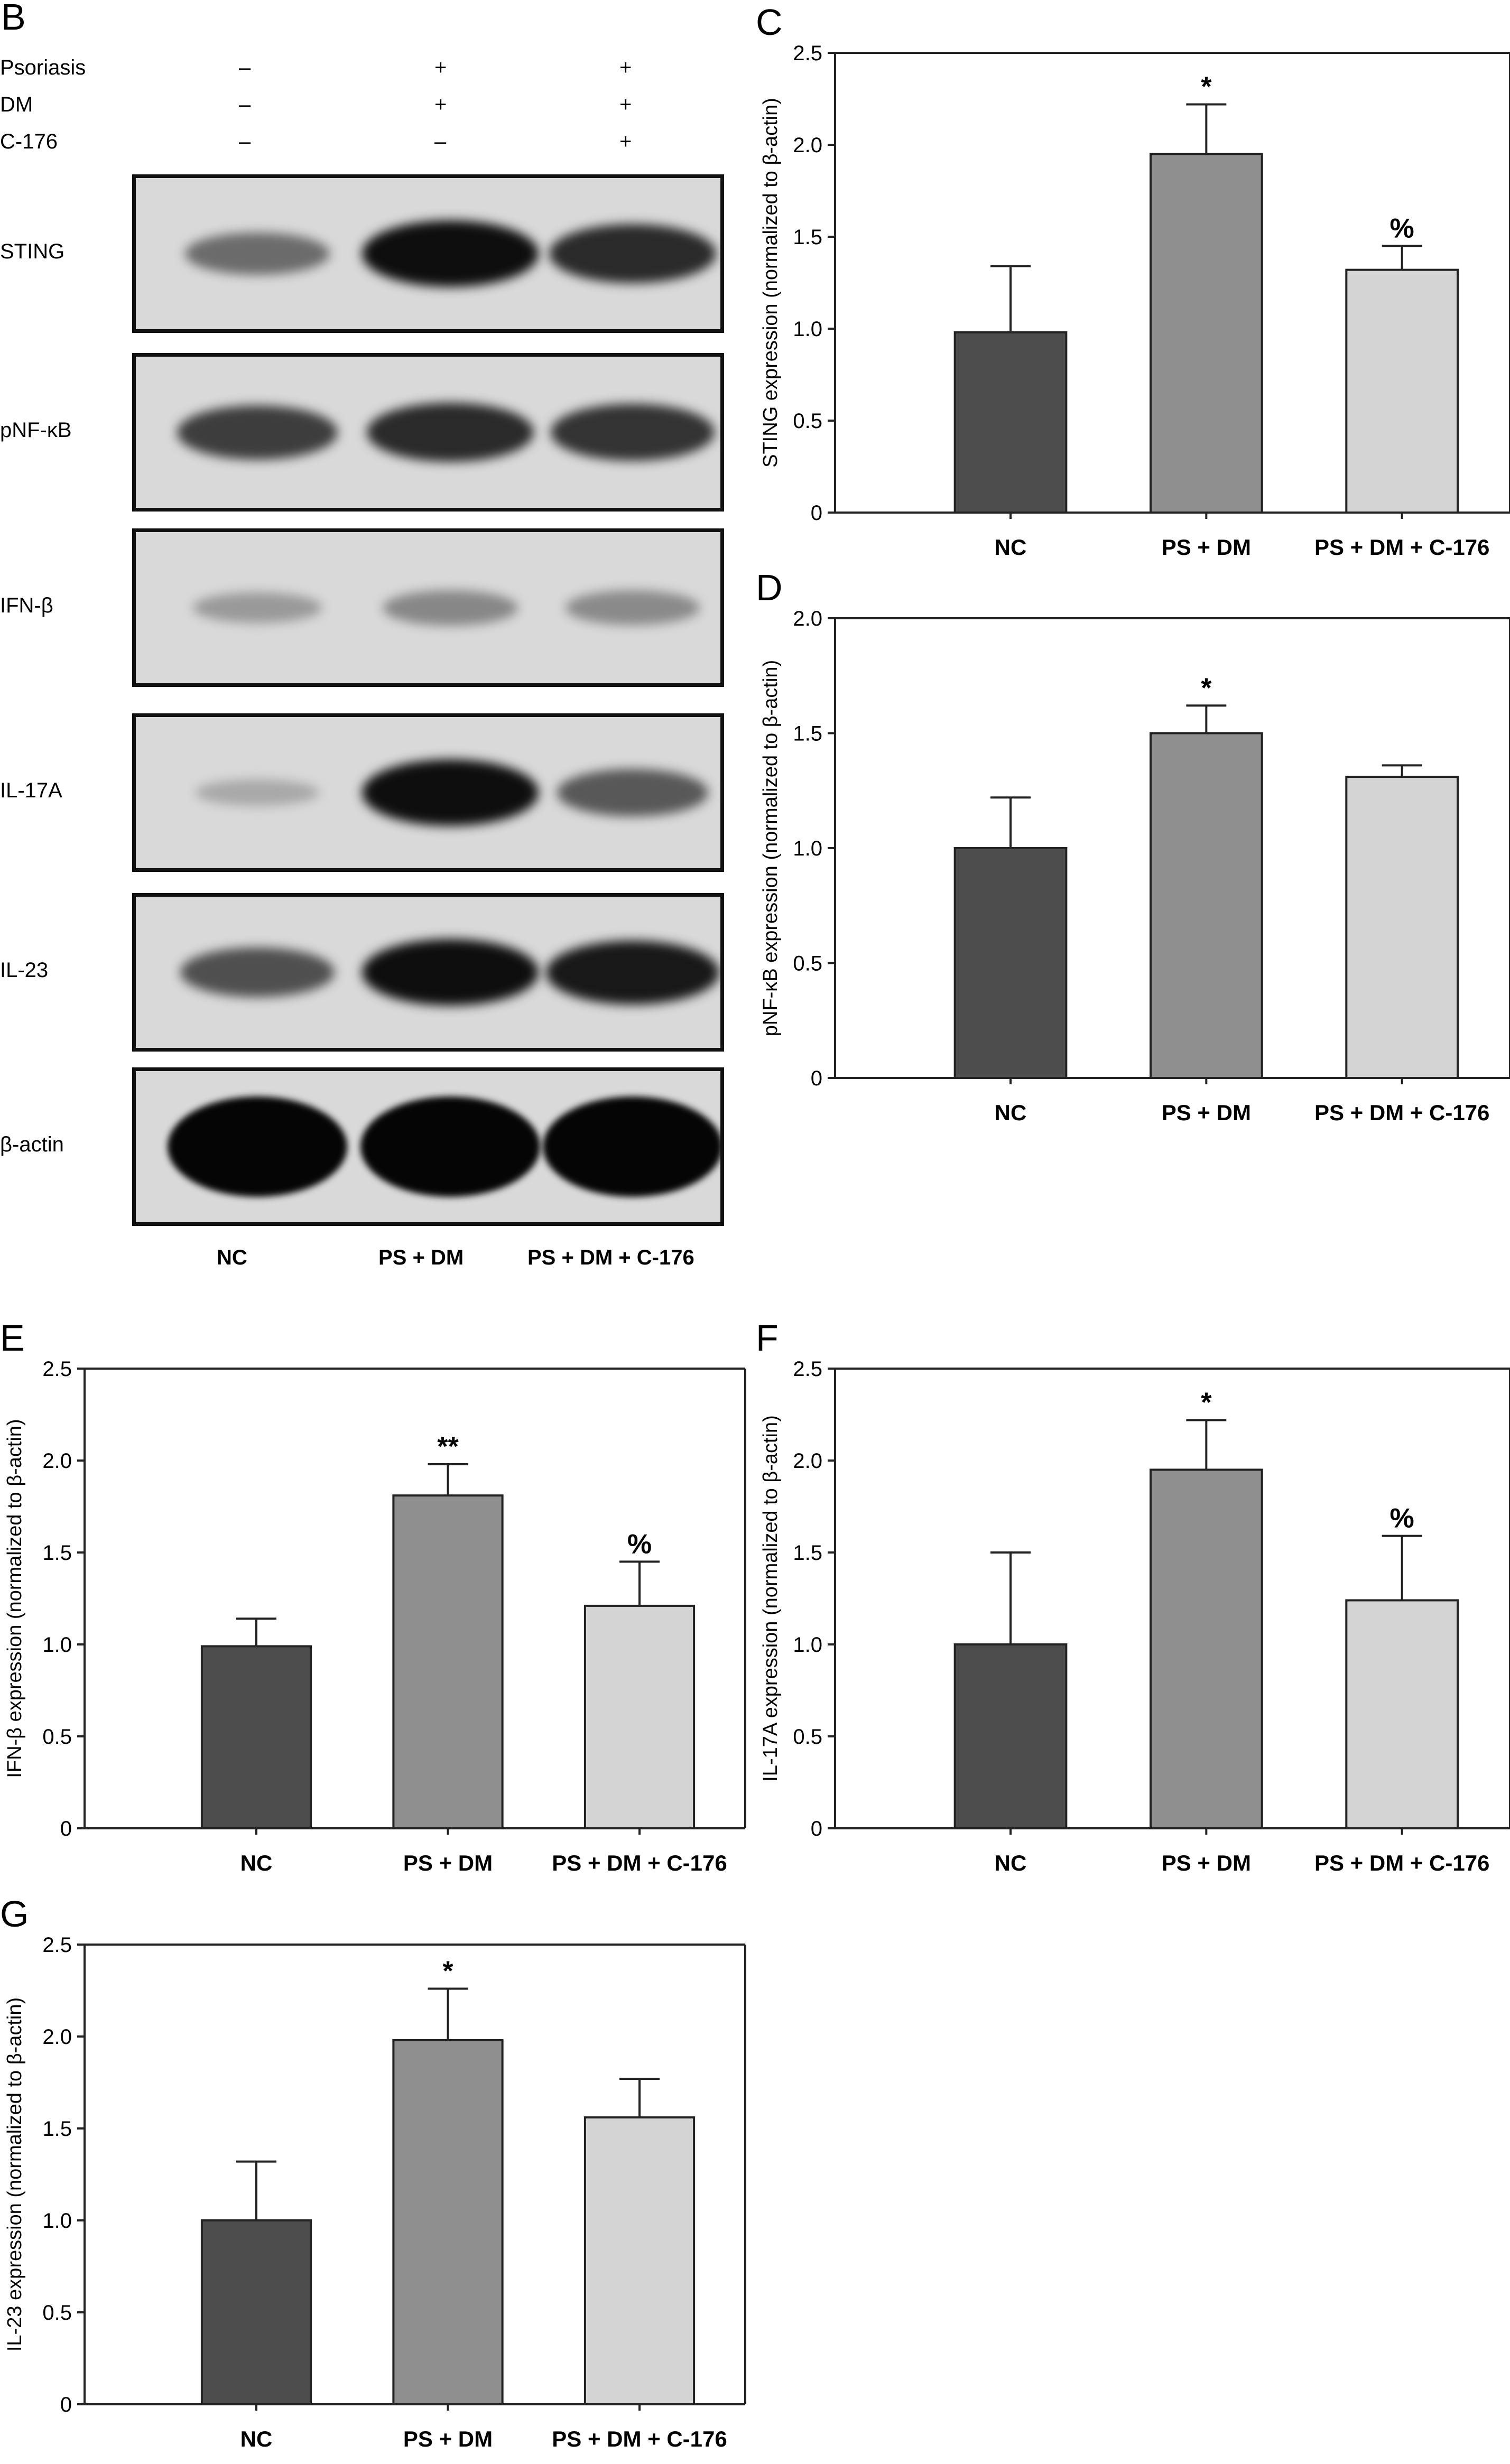  I want to click on condition-label: C-176, so click(29, 141).